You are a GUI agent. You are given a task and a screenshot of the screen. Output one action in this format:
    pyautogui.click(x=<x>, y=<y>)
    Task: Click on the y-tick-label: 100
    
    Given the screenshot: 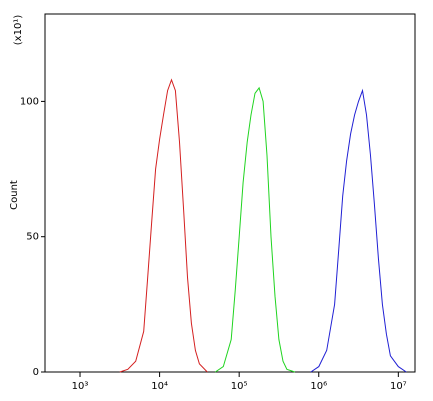 What is the action you would take?
    pyautogui.click(x=29, y=101)
    